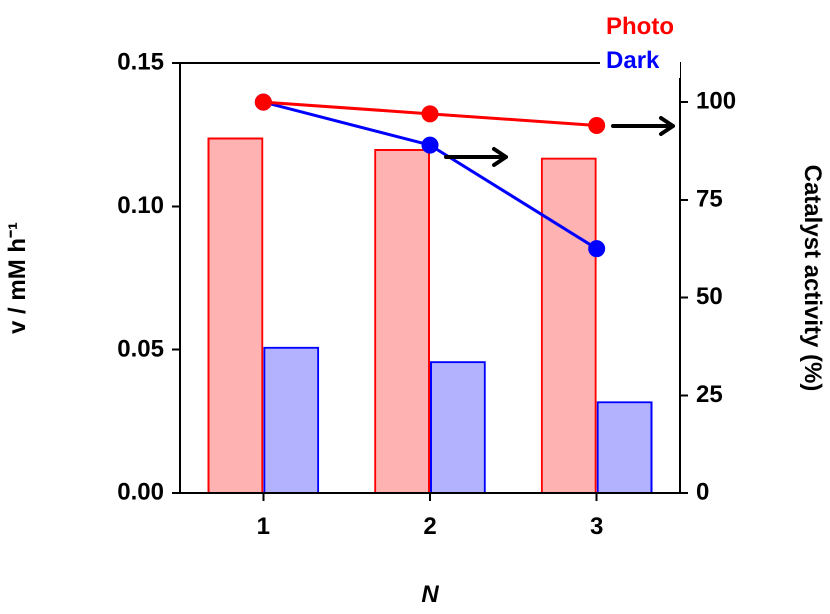  Describe the element at coordinates (263, 526) in the screenshot. I see `x-tick-label: 1` at that location.